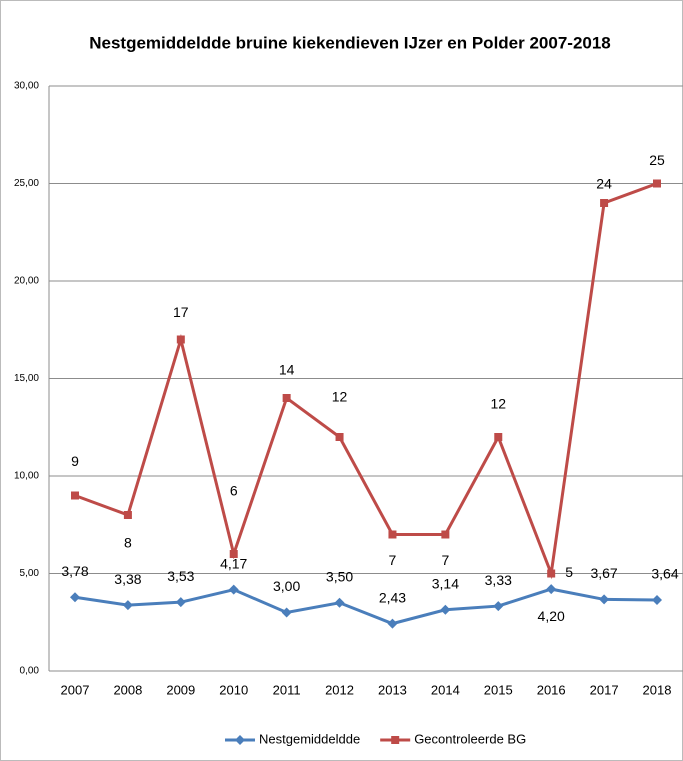 Image resolution: width=683 pixels, height=761 pixels. Describe the element at coordinates (74, 571) in the screenshot. I see `data-label: 3,78` at that location.